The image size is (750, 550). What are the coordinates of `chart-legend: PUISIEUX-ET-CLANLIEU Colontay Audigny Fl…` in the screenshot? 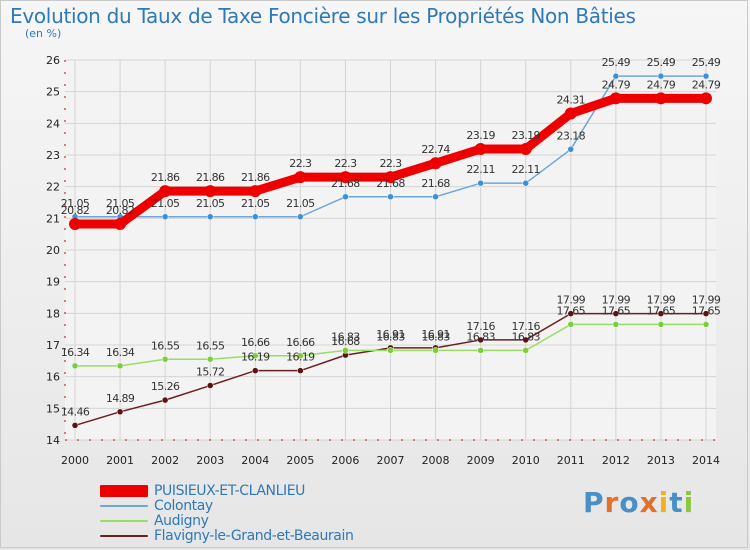 It's located at (270, 513).